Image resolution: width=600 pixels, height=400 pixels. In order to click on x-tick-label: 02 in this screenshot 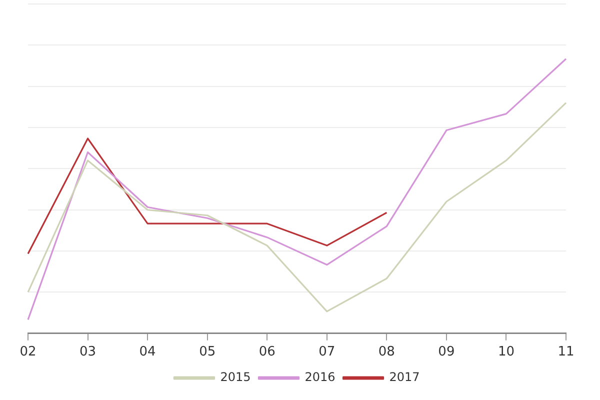, I will do `click(28, 352)`.